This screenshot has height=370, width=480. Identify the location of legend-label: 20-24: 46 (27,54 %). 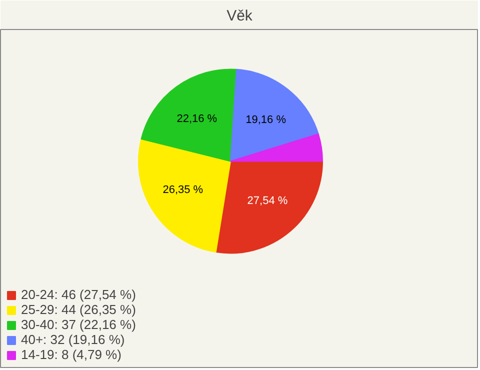
(78, 294).